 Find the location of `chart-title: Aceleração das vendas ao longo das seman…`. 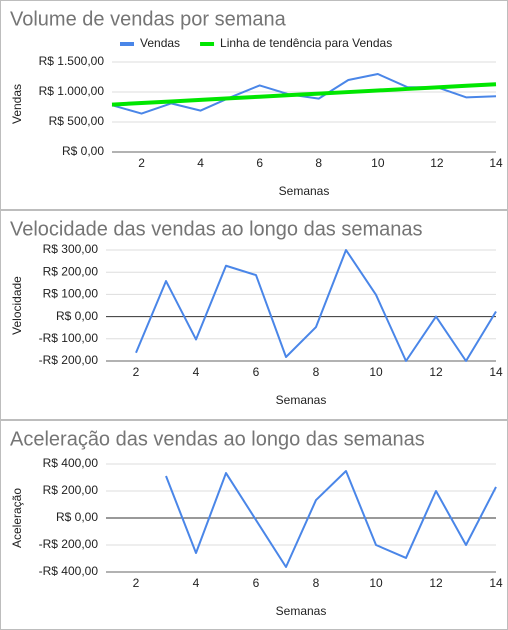

chart-title: Aceleração das vendas ao longo das seman… is located at coordinates (217, 439).